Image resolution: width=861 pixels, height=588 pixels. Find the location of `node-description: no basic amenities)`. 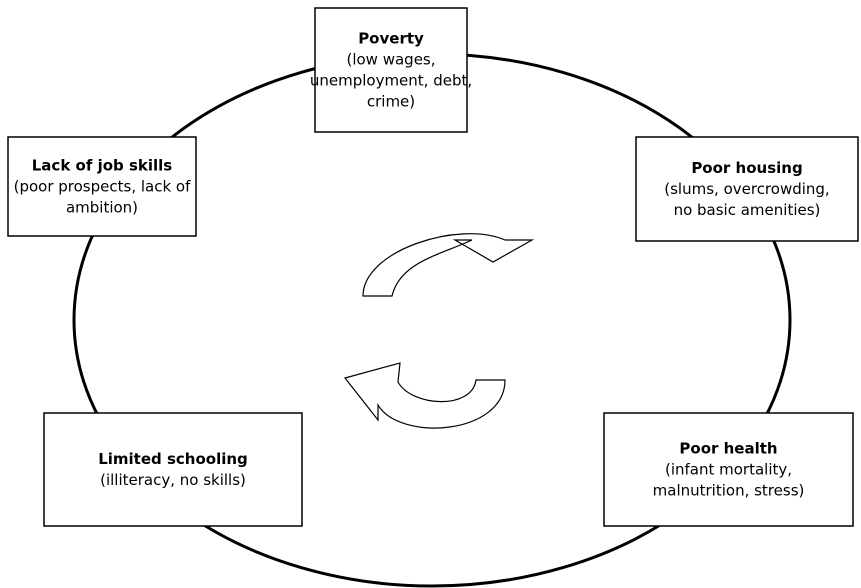

node-description: no basic amenities) is located at coordinates (747, 210).